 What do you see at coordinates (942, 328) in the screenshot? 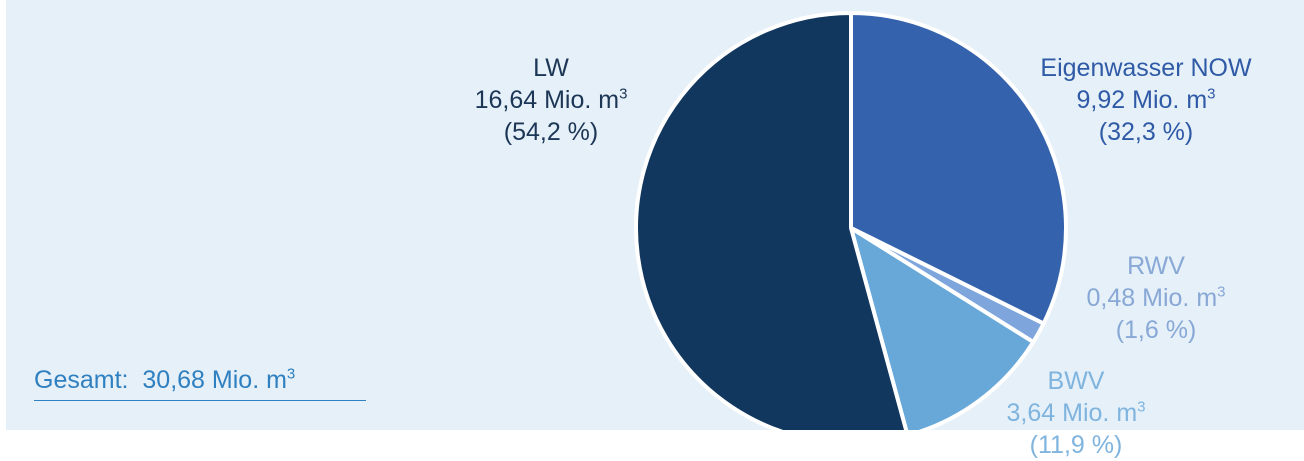
I see `pie-slice-bwv` at bounding box center [942, 328].